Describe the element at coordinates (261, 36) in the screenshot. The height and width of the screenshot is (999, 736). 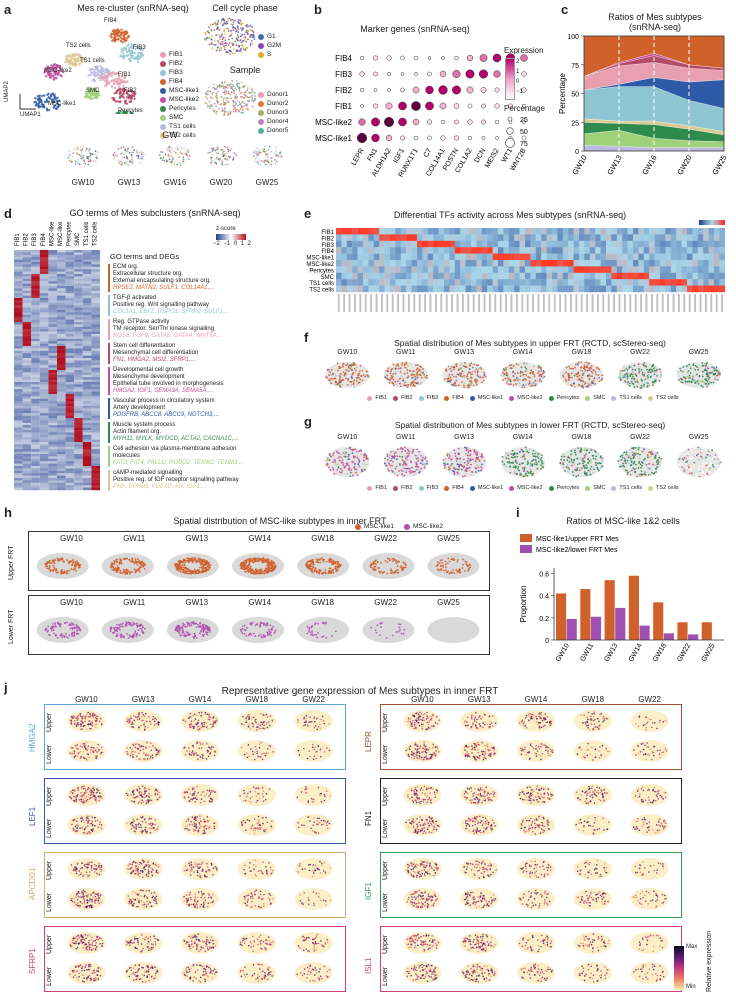
I see `legend-swatch` at that location.